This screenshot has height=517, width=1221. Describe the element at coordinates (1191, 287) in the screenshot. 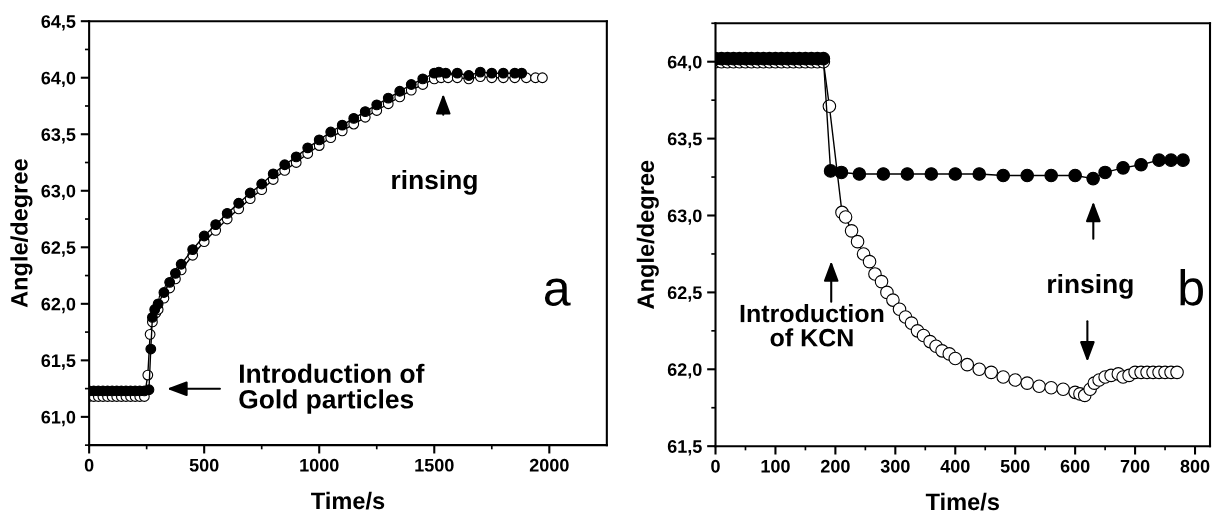

I see `annotation: b` at that location.